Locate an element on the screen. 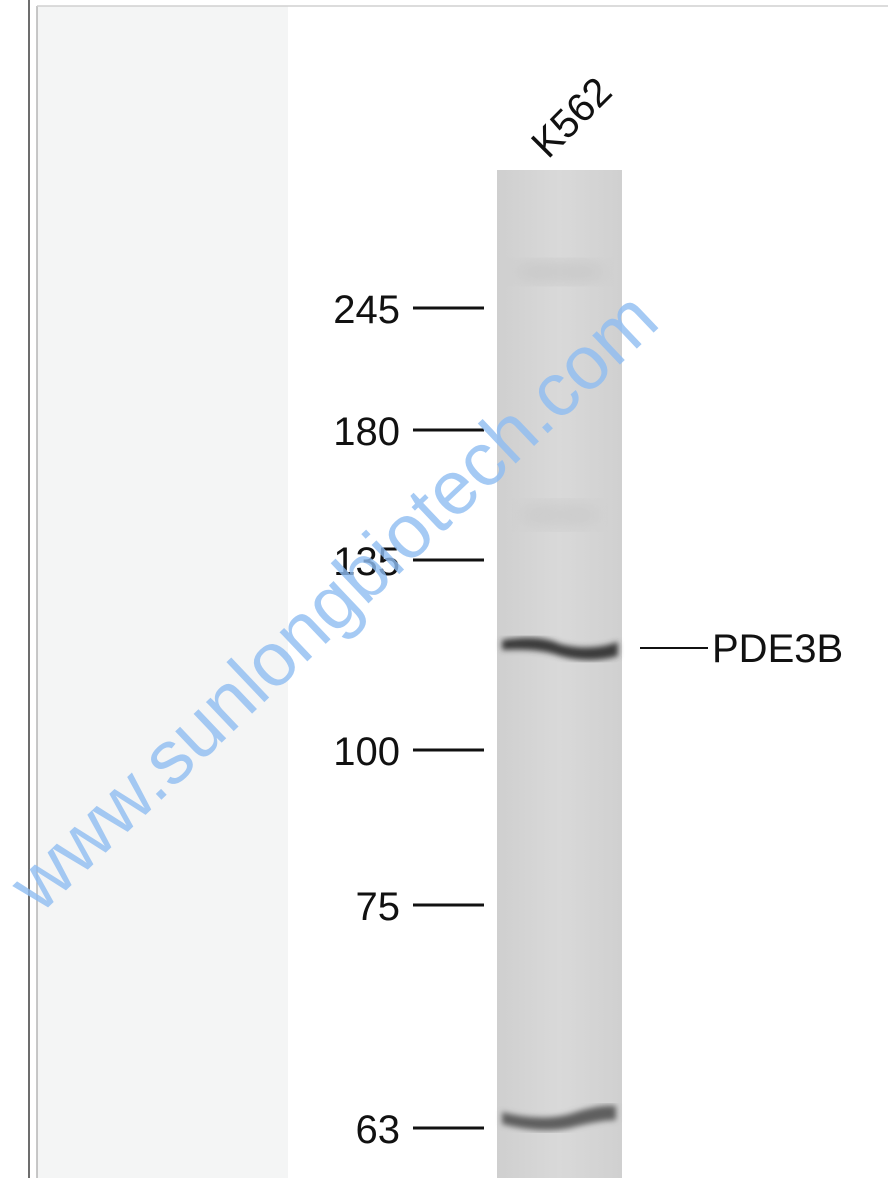 This screenshot has width=888, height=1178. marker-label: 135 is located at coordinates (366, 562).